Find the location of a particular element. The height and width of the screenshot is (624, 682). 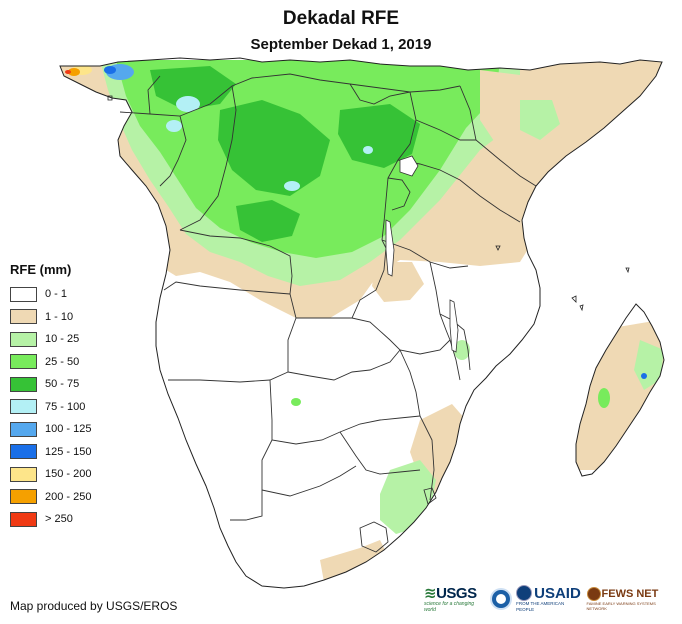

lakes is located at coordinates (422, 254).